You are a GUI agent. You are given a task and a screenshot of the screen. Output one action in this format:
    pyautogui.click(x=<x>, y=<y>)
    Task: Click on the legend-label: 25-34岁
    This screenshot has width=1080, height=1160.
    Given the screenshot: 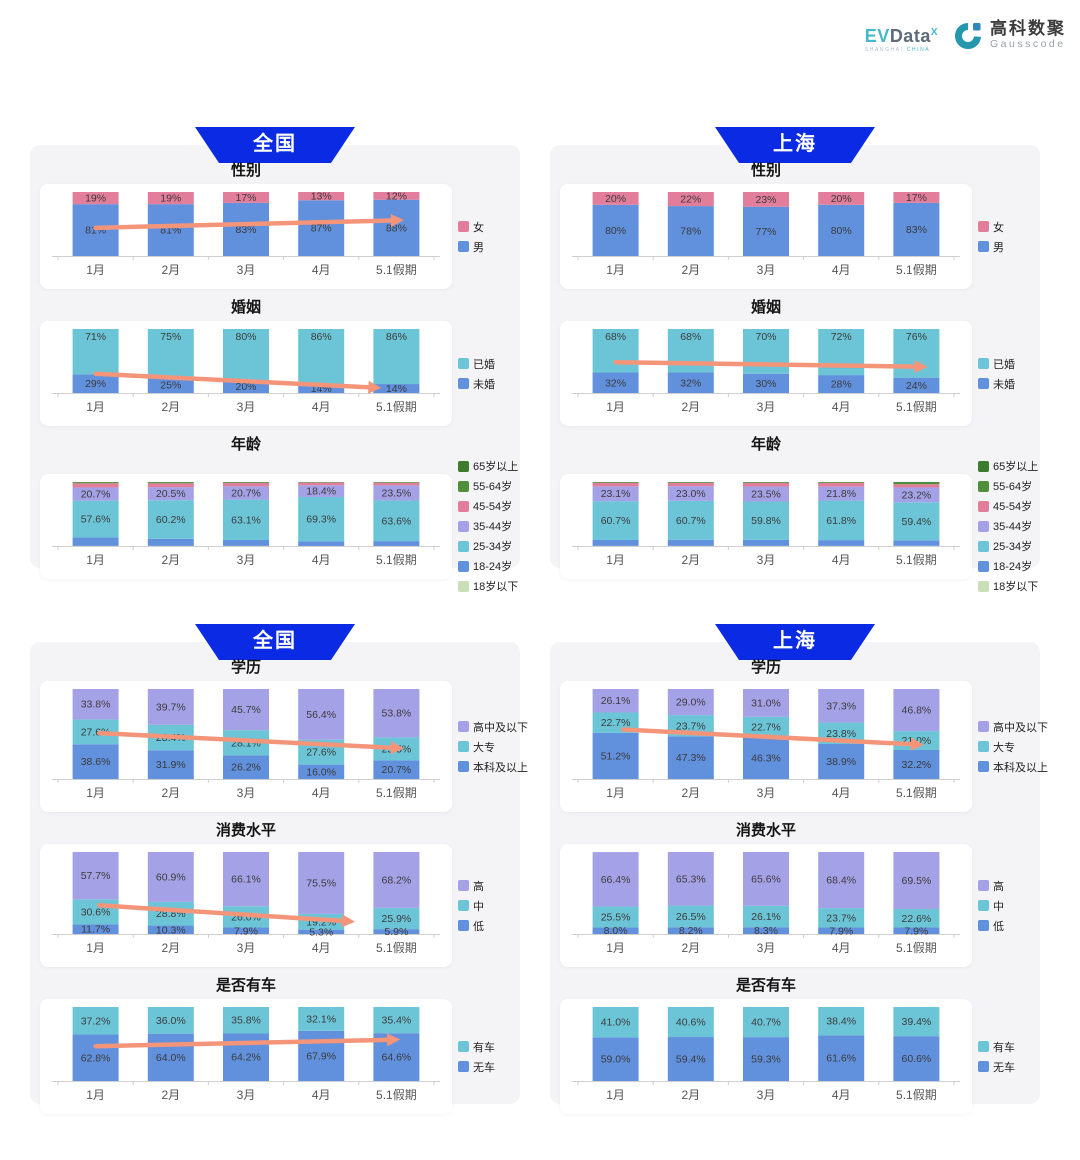 What is the action you would take?
    pyautogui.click(x=1013, y=547)
    